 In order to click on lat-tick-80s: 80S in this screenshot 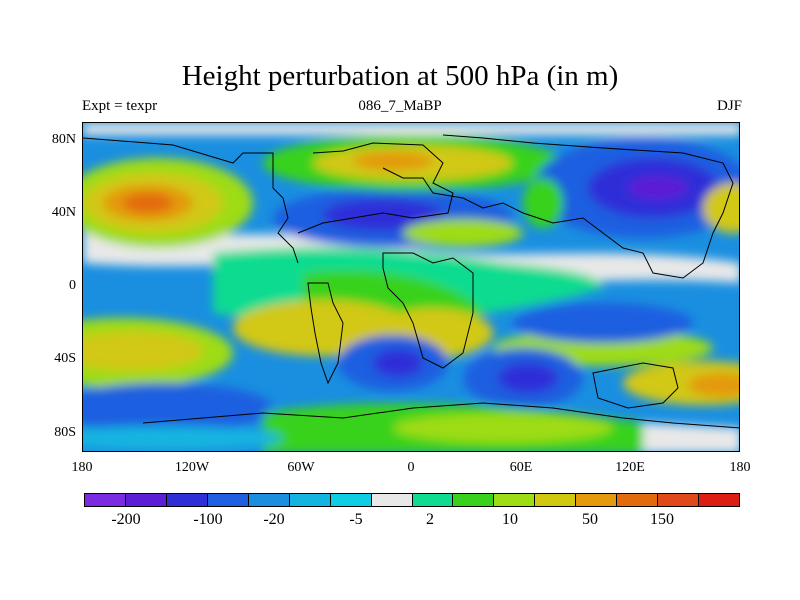, I will do `click(65, 432)`.